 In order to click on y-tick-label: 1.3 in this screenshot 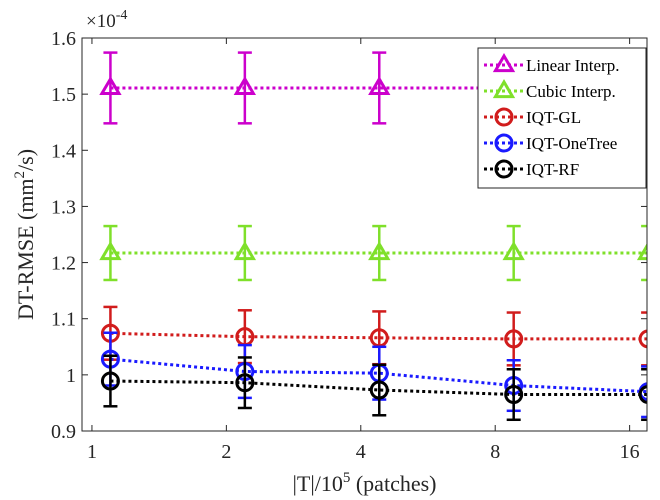, I will do `click(63, 207)`.